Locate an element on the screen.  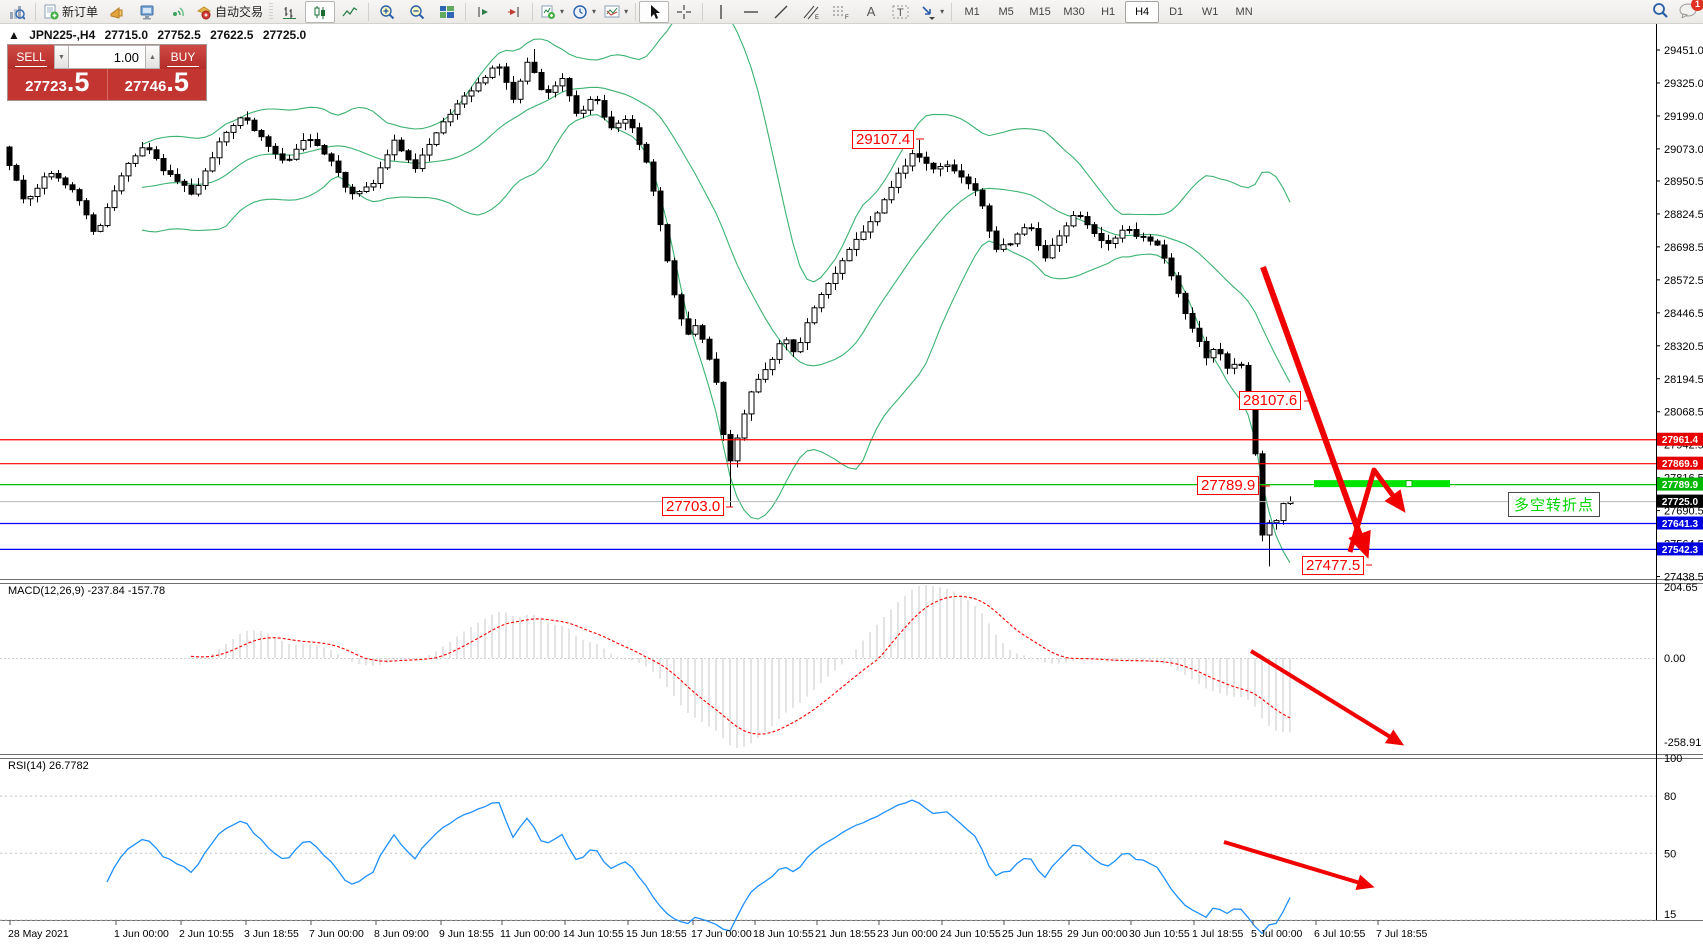
main-down-arrow is located at coordinates (1315, 412).